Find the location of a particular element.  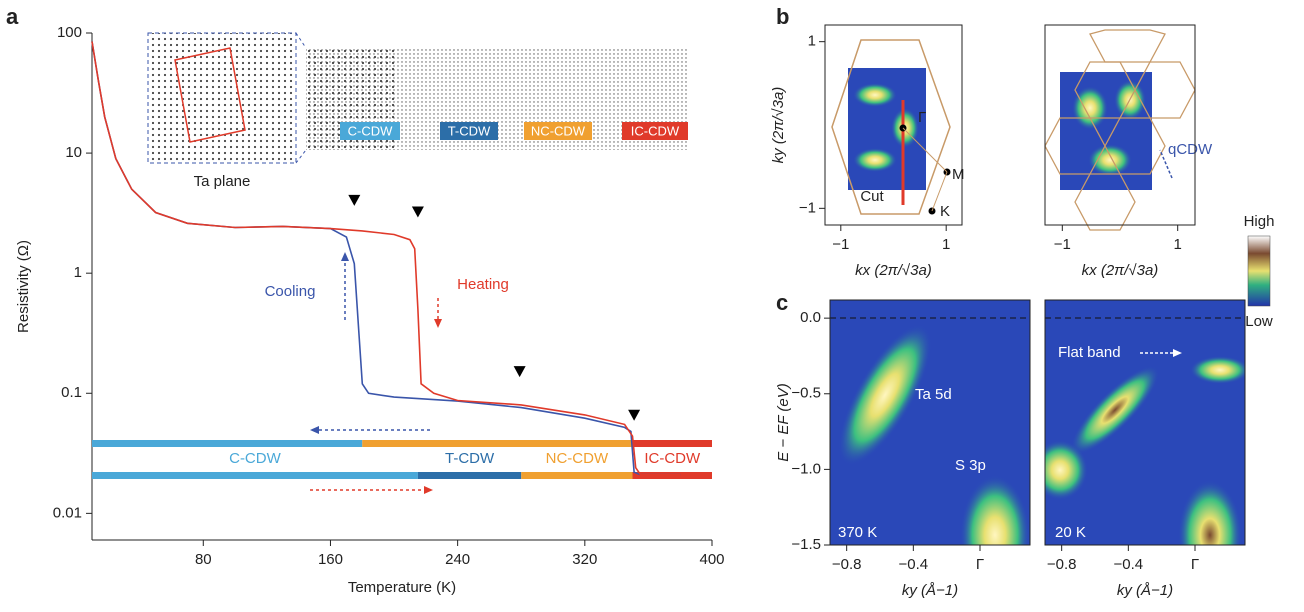

annotation: S 3p is located at coordinates (970, 465).